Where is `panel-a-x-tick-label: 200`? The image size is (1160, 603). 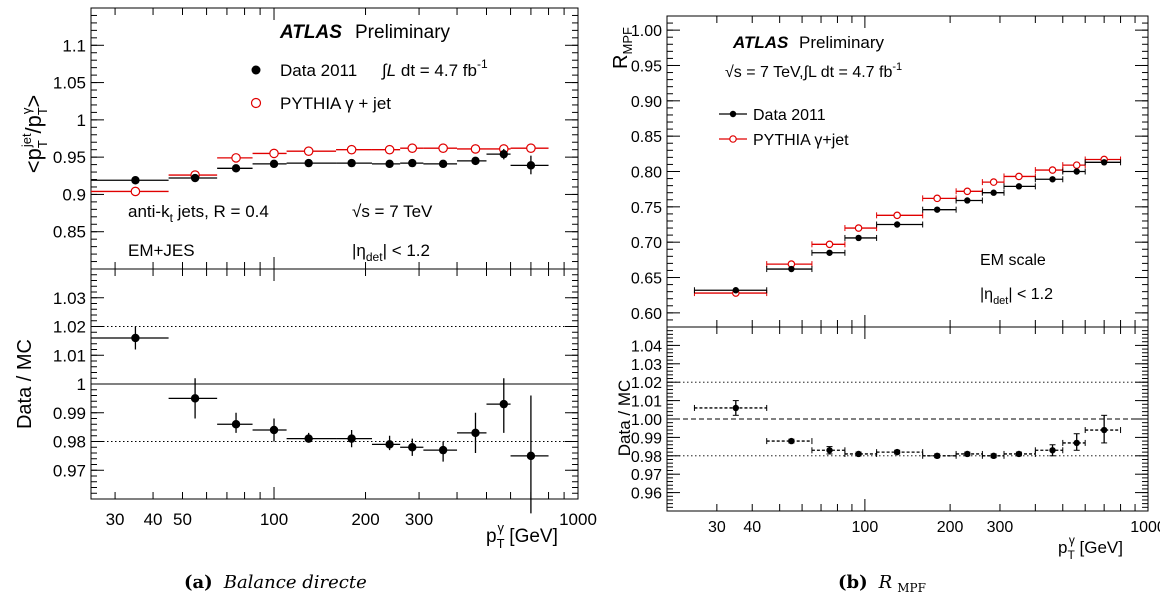
panel-a-x-tick-label: 200 is located at coordinates (365, 519).